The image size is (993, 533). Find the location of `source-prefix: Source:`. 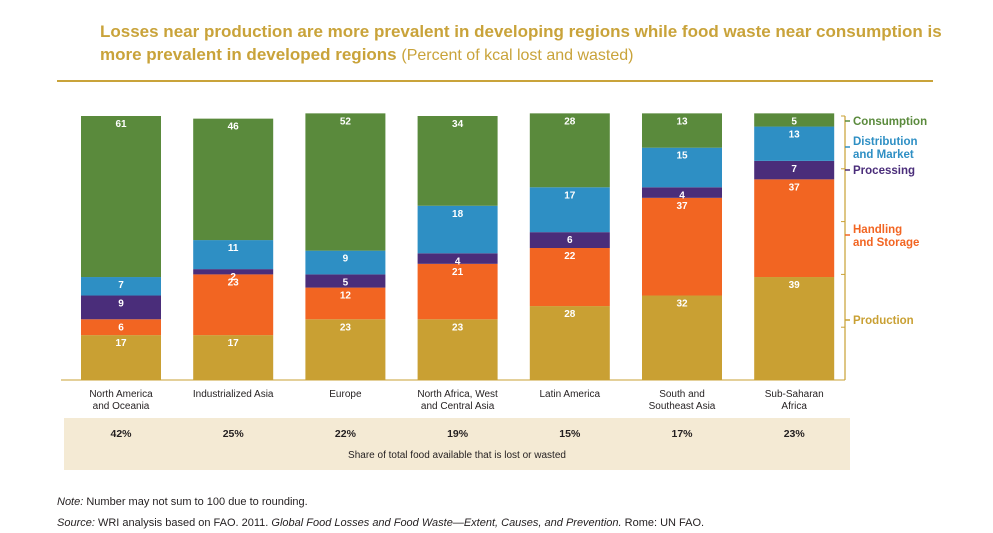

source-prefix: Source: is located at coordinates (76, 523).